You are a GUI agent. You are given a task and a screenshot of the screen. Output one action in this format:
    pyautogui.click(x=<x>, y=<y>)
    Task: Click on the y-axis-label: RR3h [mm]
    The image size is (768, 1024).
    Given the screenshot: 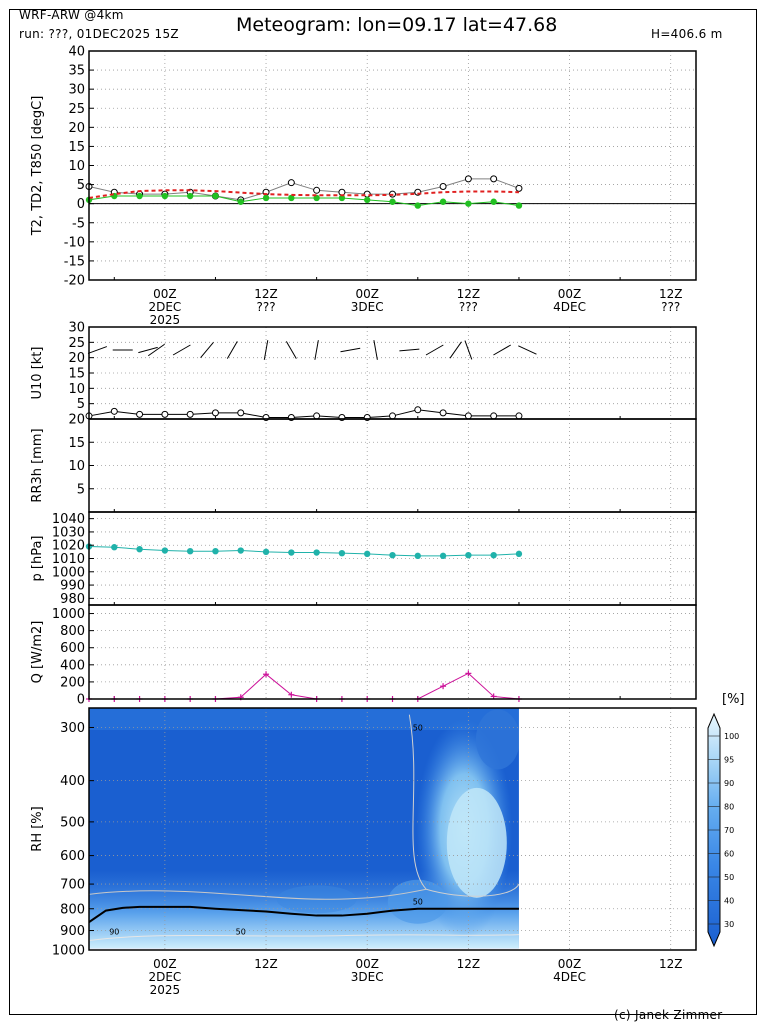 What is the action you would take?
    pyautogui.click(x=37, y=465)
    